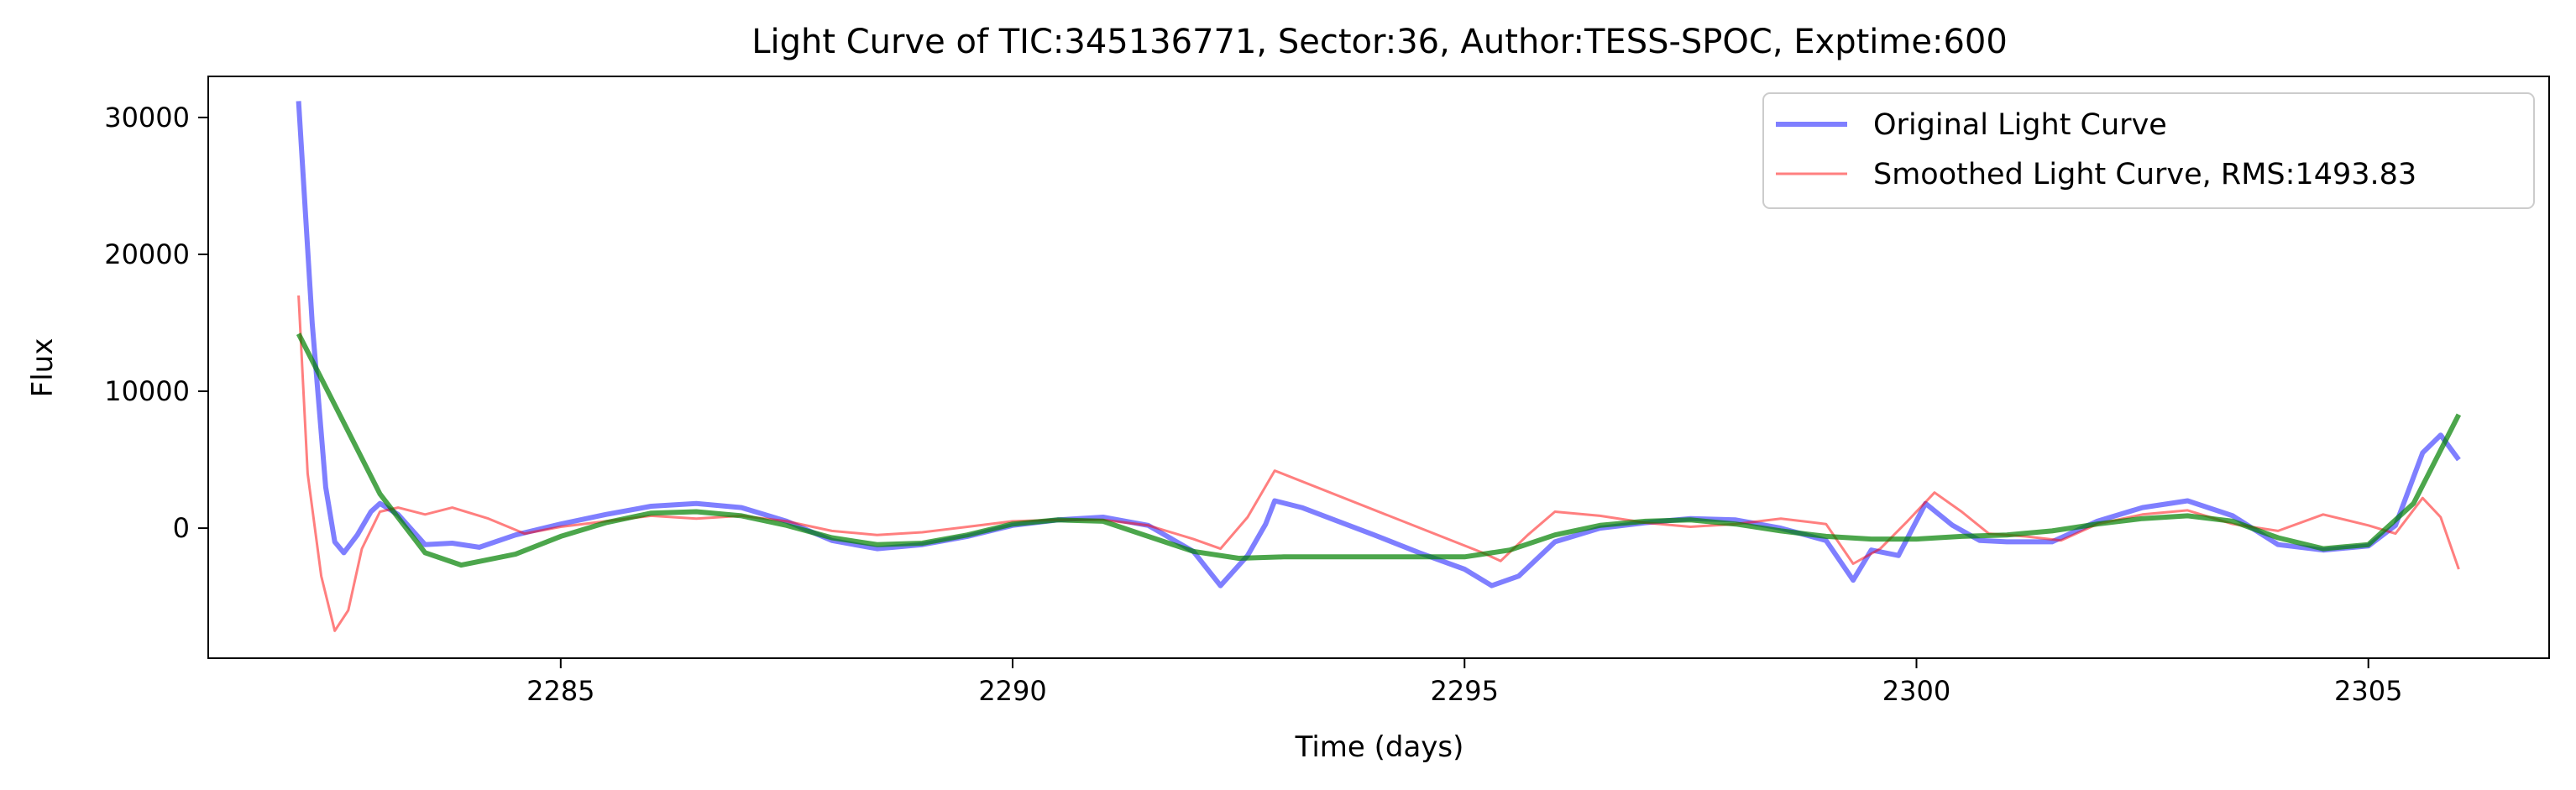 The width and height of the screenshot is (2576, 790). What do you see at coordinates (560, 691) in the screenshot?
I see `x-tick-label: 2285` at bounding box center [560, 691].